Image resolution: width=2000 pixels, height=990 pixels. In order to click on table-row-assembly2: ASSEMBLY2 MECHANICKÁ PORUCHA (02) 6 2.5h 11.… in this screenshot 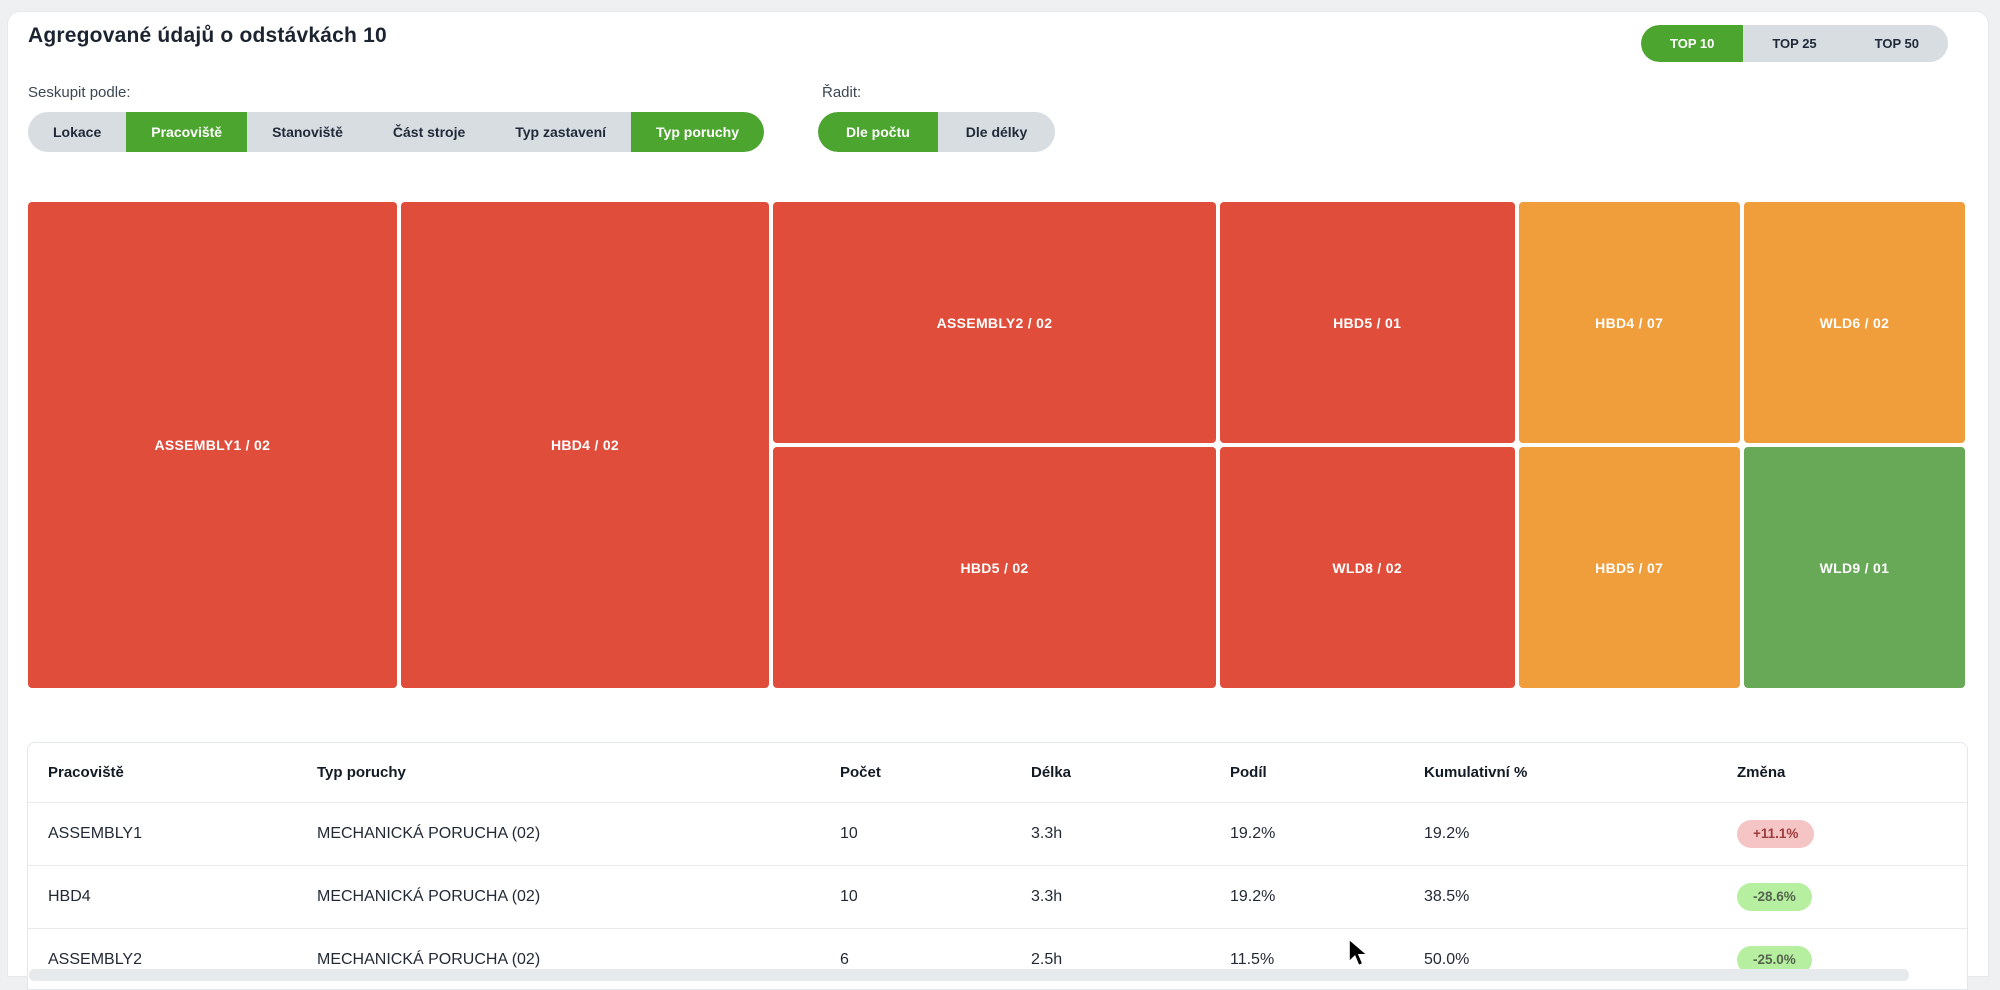, I will do `click(997, 958)`.